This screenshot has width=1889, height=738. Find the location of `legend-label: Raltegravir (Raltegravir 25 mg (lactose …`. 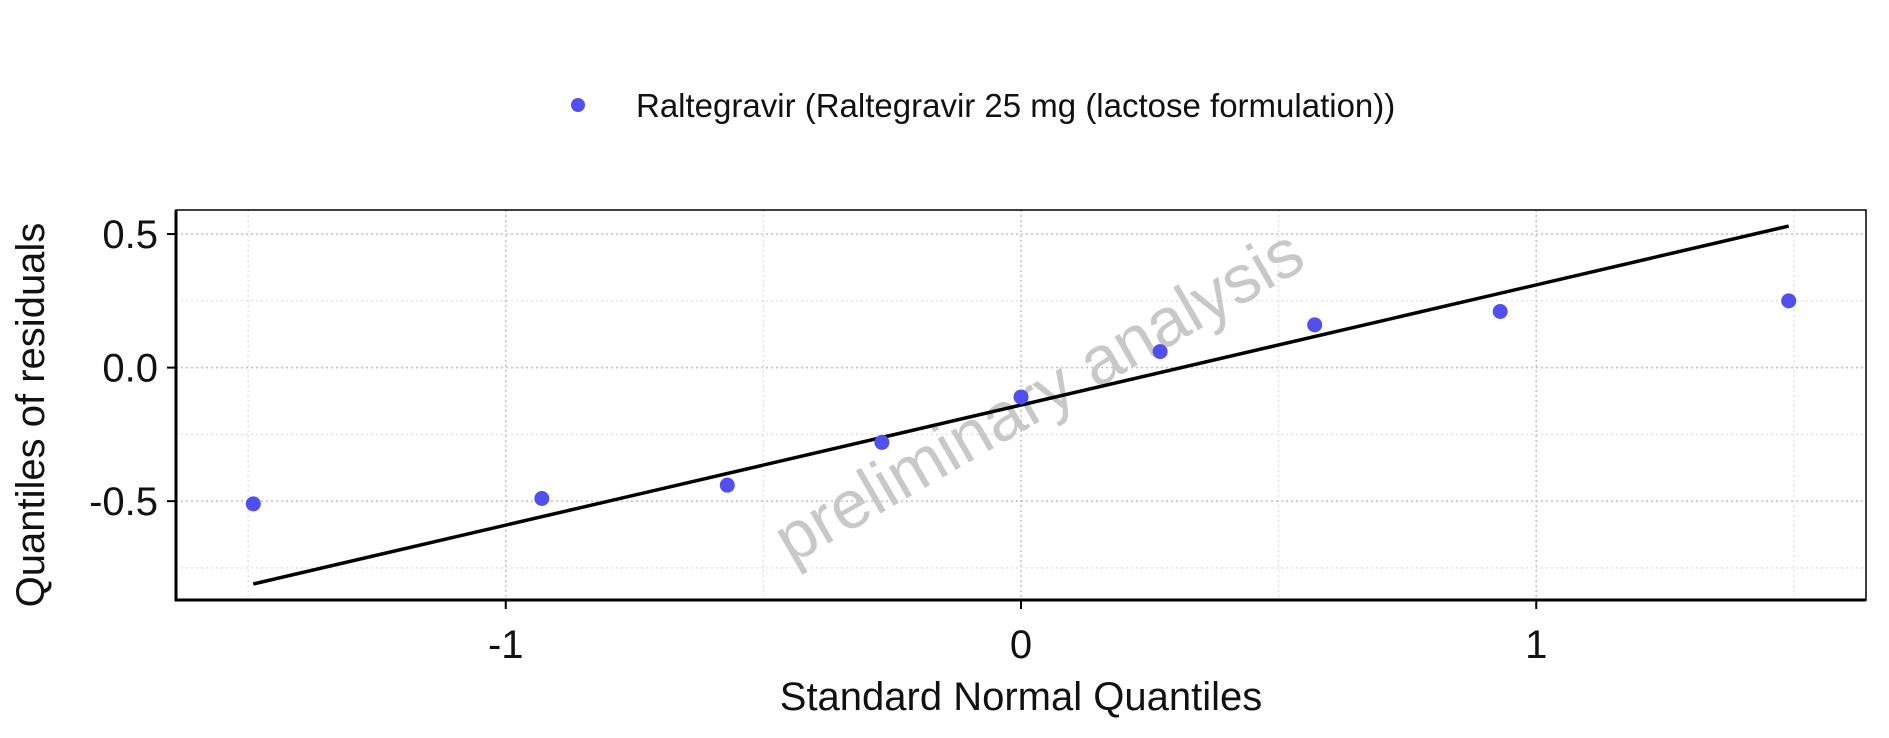

legend-label: Raltegravir (Raltegravir 25 mg (lactose … is located at coordinates (1015, 105).